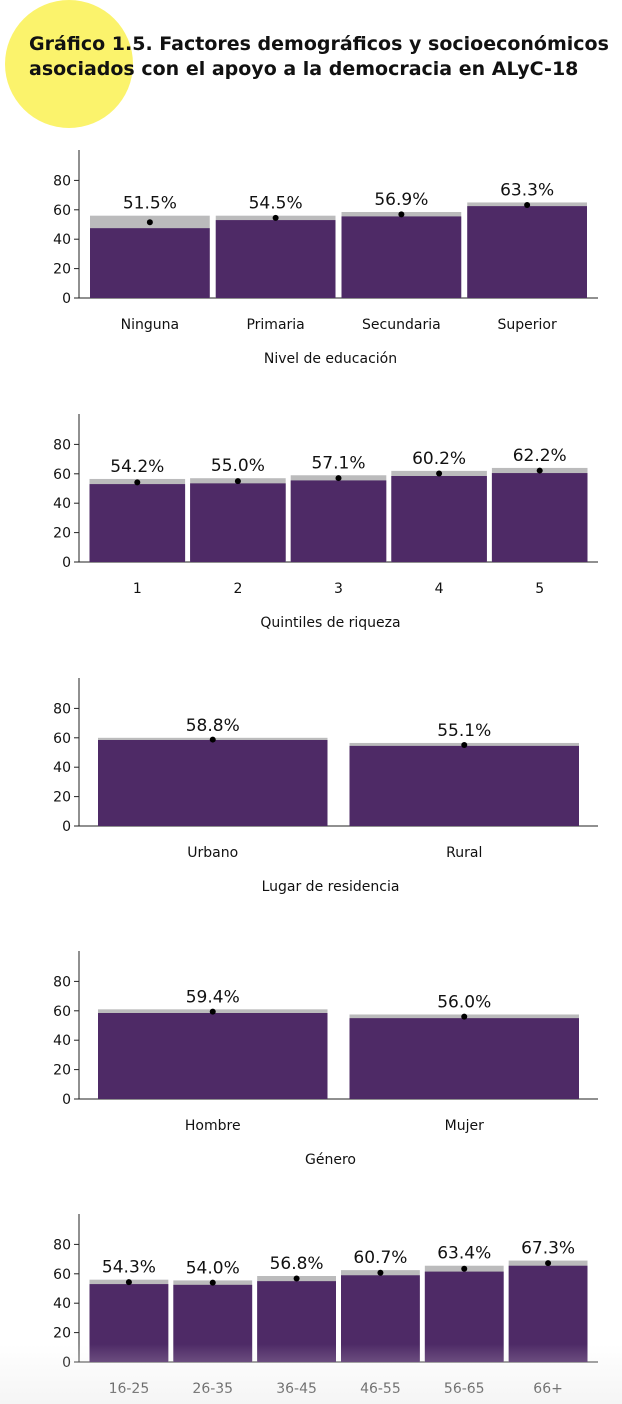 This screenshot has width=622, height=1404. What do you see at coordinates (464, 853) in the screenshot?
I see `category-label: Rural` at bounding box center [464, 853].